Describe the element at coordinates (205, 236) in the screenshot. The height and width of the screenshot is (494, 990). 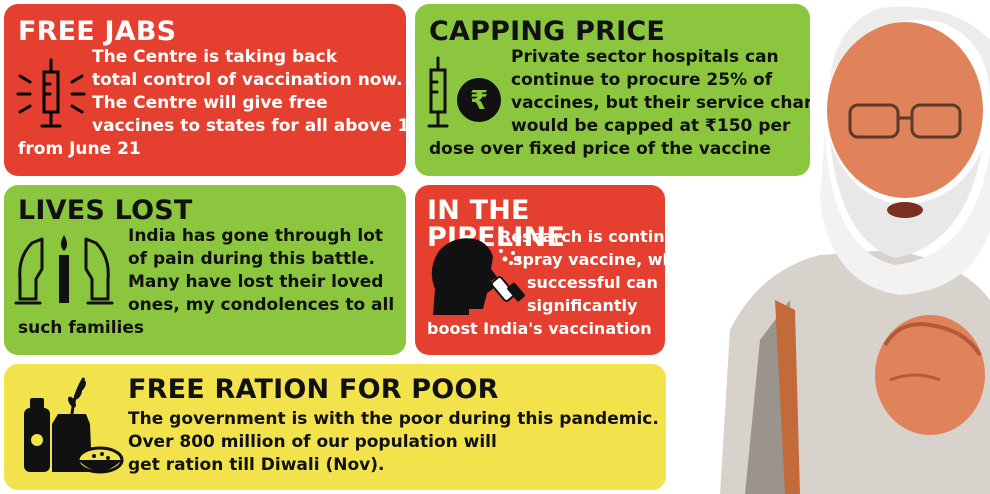
I see `lives-lost-line: India has gone through lot` at that location.